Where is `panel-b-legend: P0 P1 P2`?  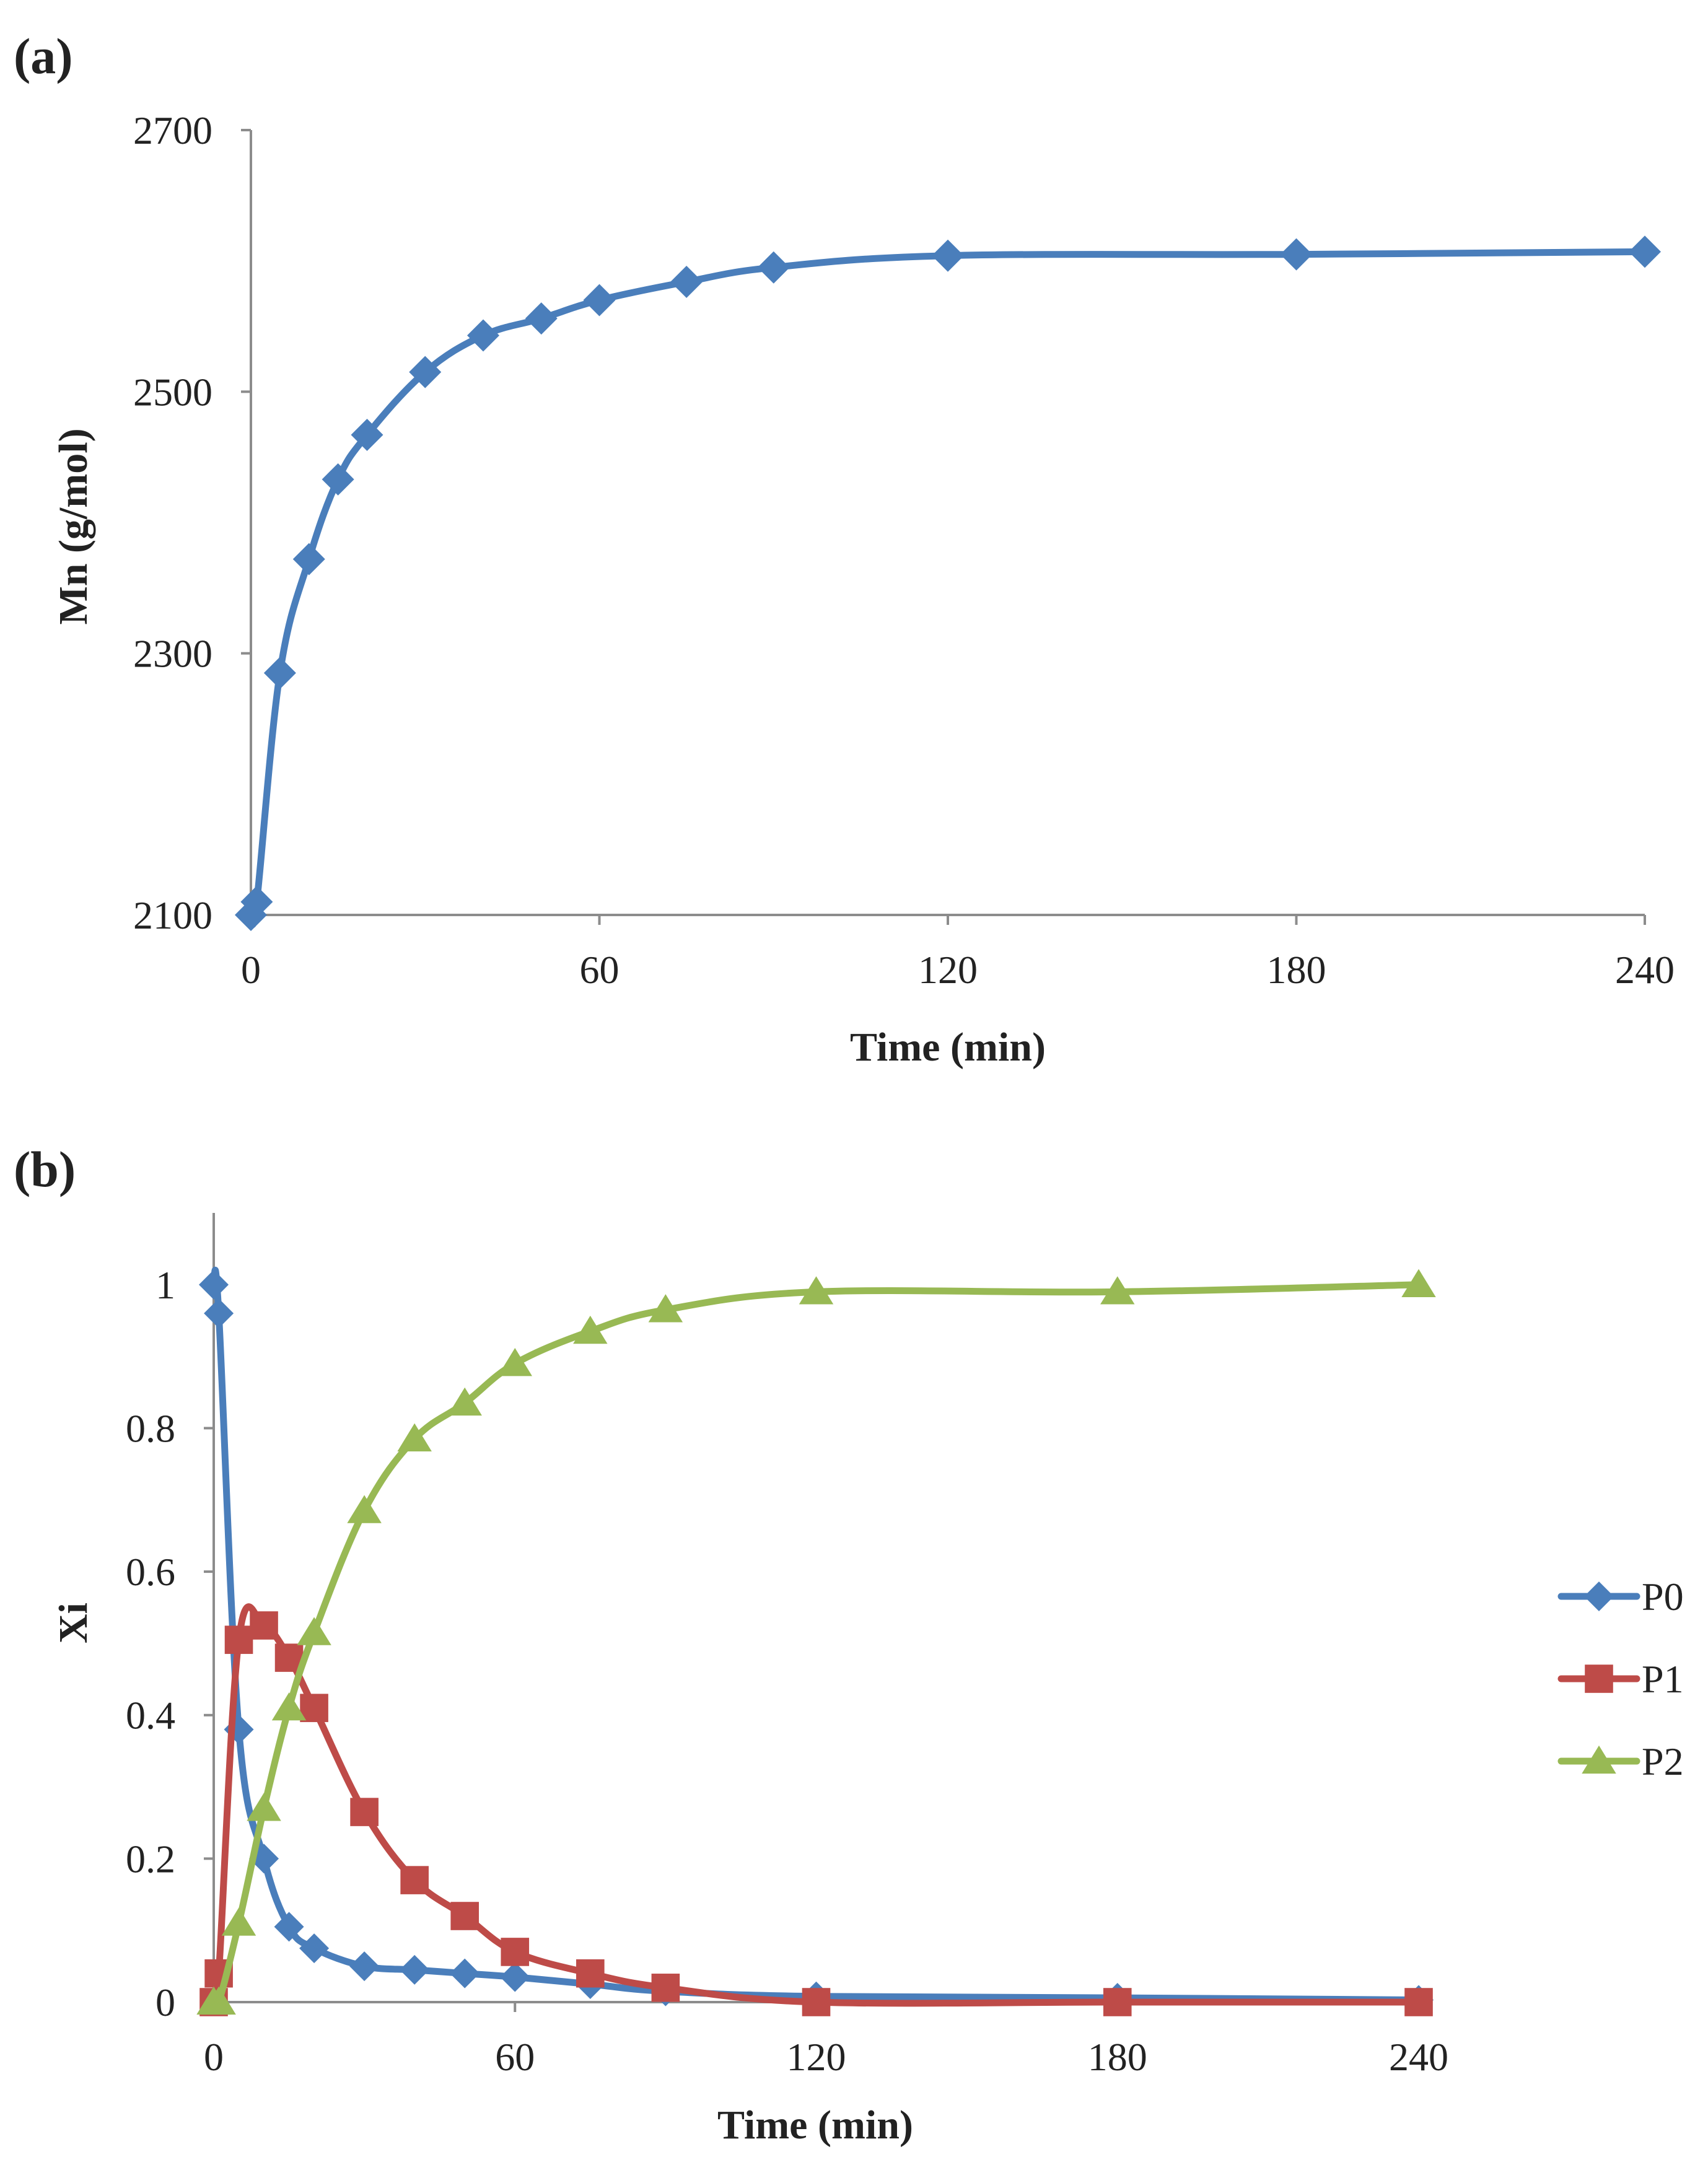 panel-b-legend: P0 P1 P2 is located at coordinates (1620, 1679).